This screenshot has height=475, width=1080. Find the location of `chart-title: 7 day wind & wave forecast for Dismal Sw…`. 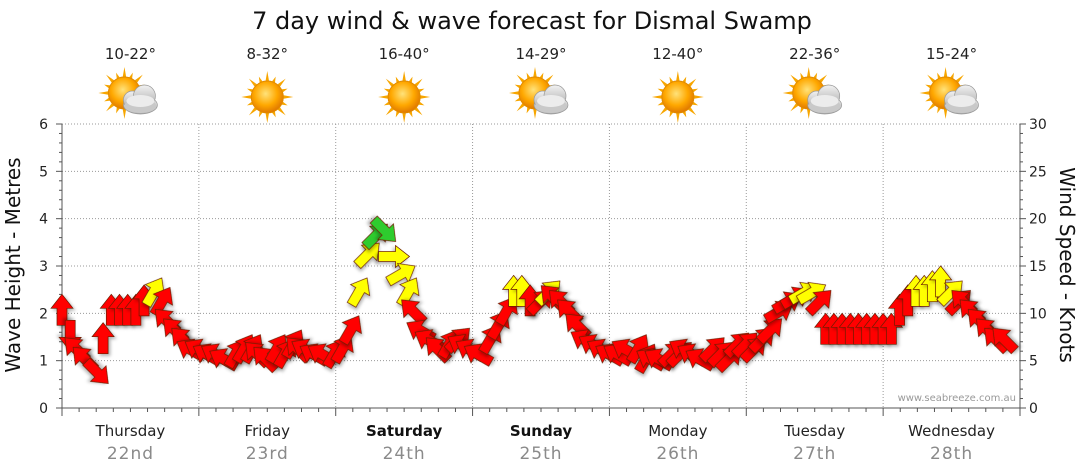

chart-title: 7 day wind & wave forecast for Dismal Sw… is located at coordinates (532, 21).